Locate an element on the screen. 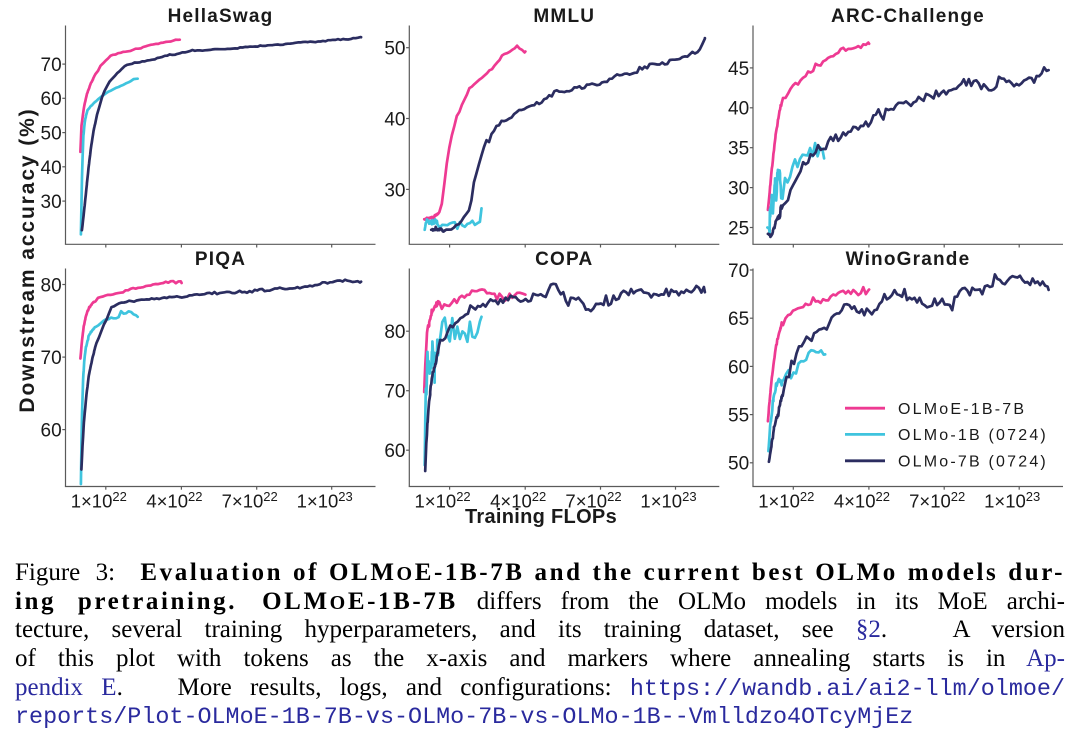 This screenshot has width=1080, height=735. svg-text: Training FLOPs is located at coordinates (541, 517).